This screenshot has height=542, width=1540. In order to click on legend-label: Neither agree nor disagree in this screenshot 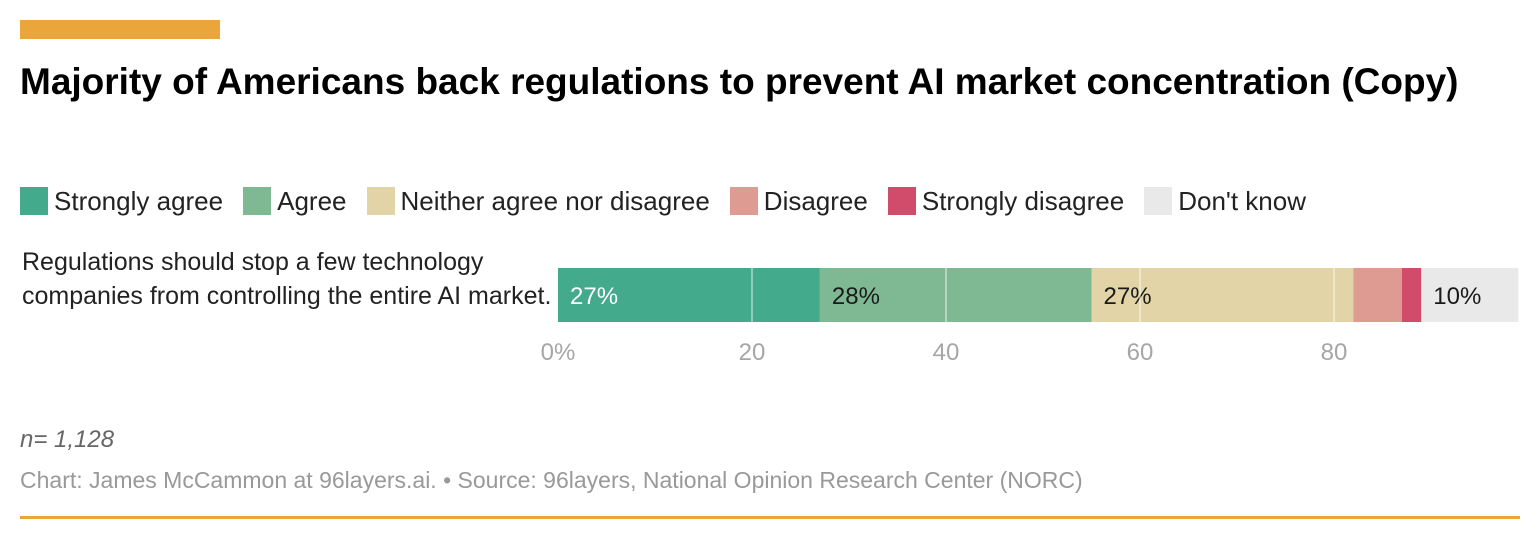, I will do `click(555, 201)`.